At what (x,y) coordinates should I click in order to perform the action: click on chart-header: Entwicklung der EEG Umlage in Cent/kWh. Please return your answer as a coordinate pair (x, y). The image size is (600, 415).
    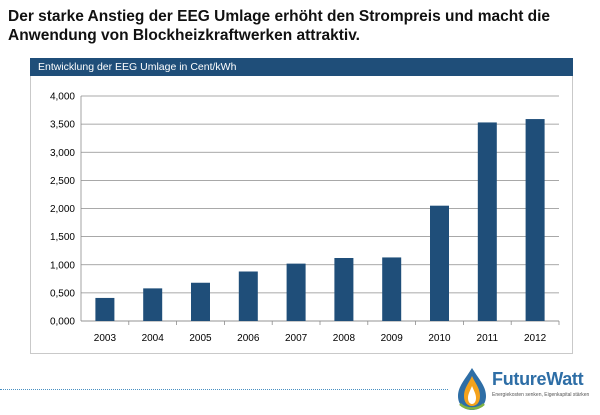
    Looking at the image, I should click on (301, 67).